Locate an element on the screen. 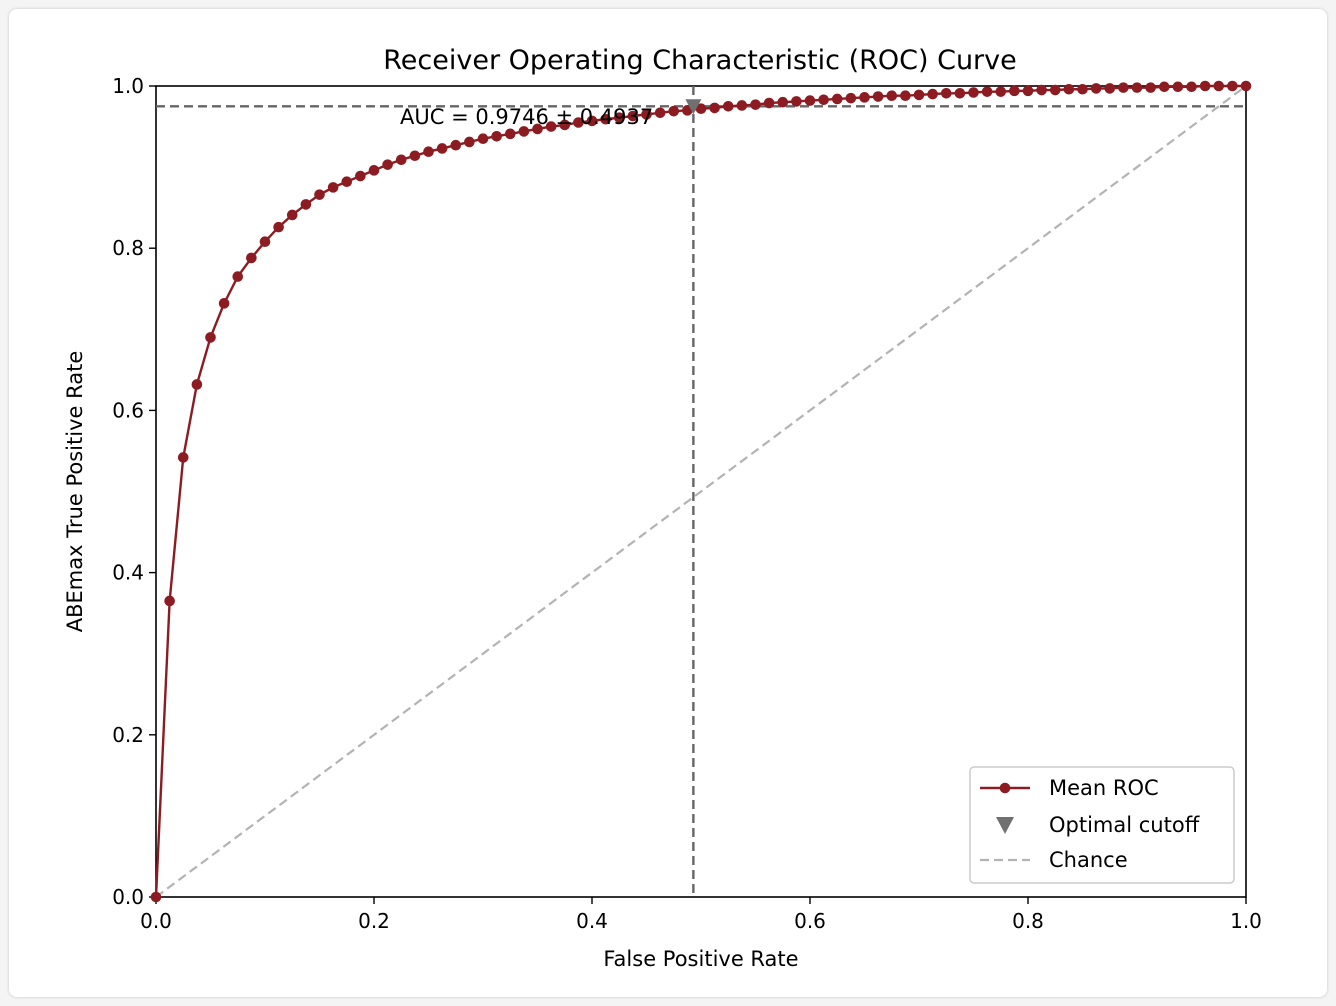  x-axis-label: False Positive Rate is located at coordinates (700, 959).